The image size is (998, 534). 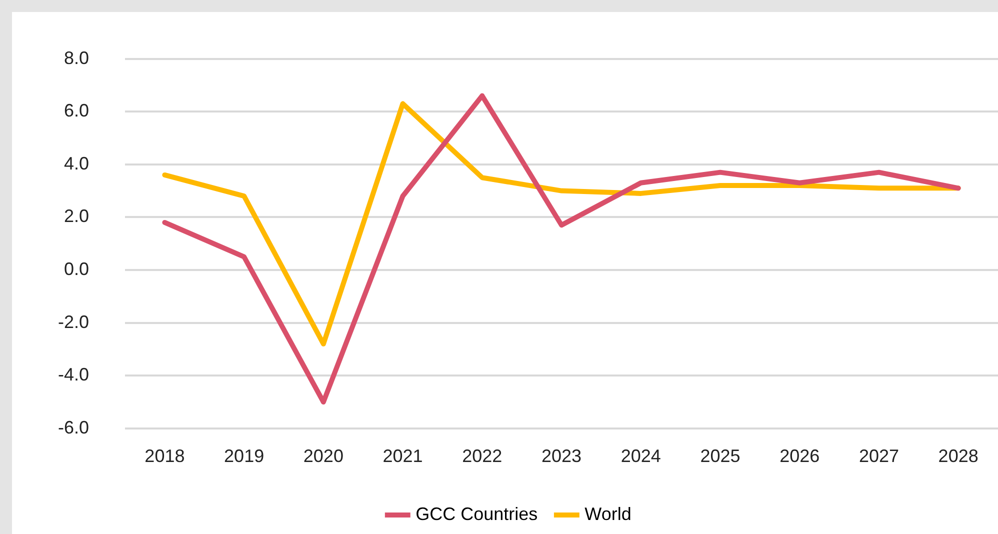 What do you see at coordinates (74, 374) in the screenshot?
I see `y-tick-label: -4.0` at bounding box center [74, 374].